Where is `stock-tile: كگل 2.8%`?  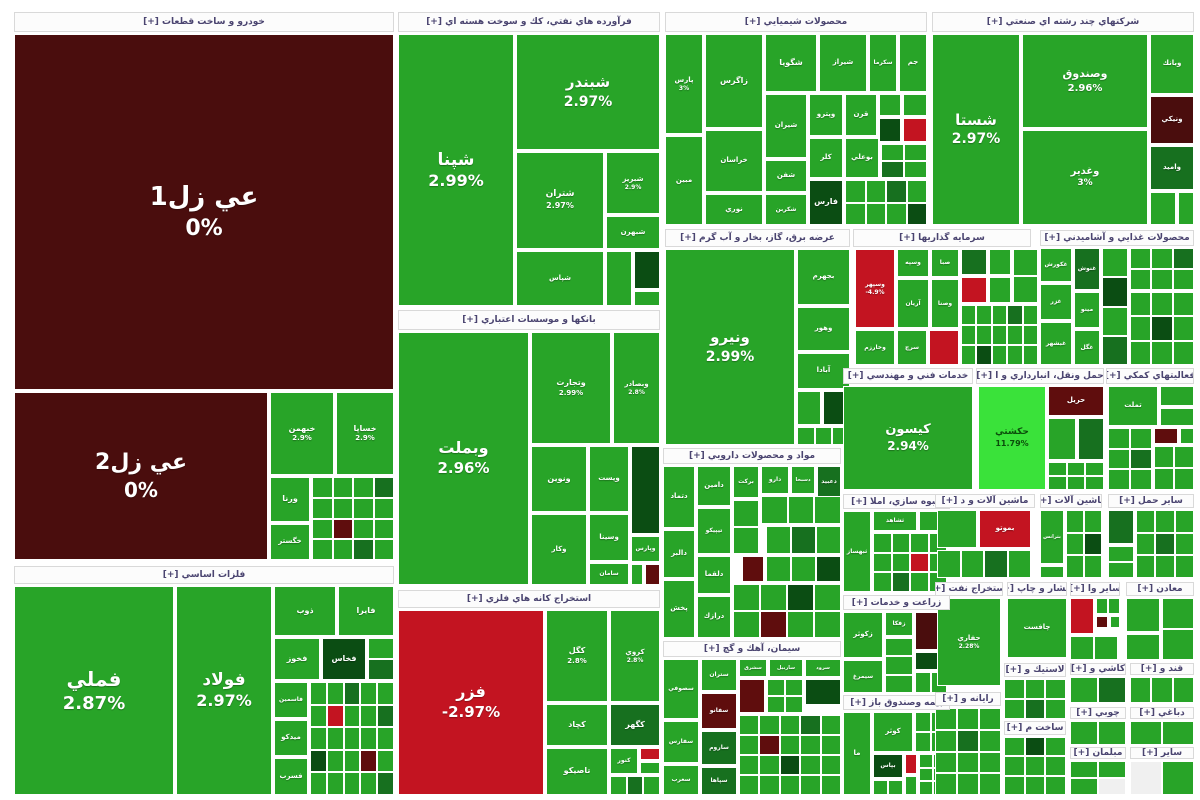
stock-tile: كگل 2.8% is located at coordinates (577, 656).